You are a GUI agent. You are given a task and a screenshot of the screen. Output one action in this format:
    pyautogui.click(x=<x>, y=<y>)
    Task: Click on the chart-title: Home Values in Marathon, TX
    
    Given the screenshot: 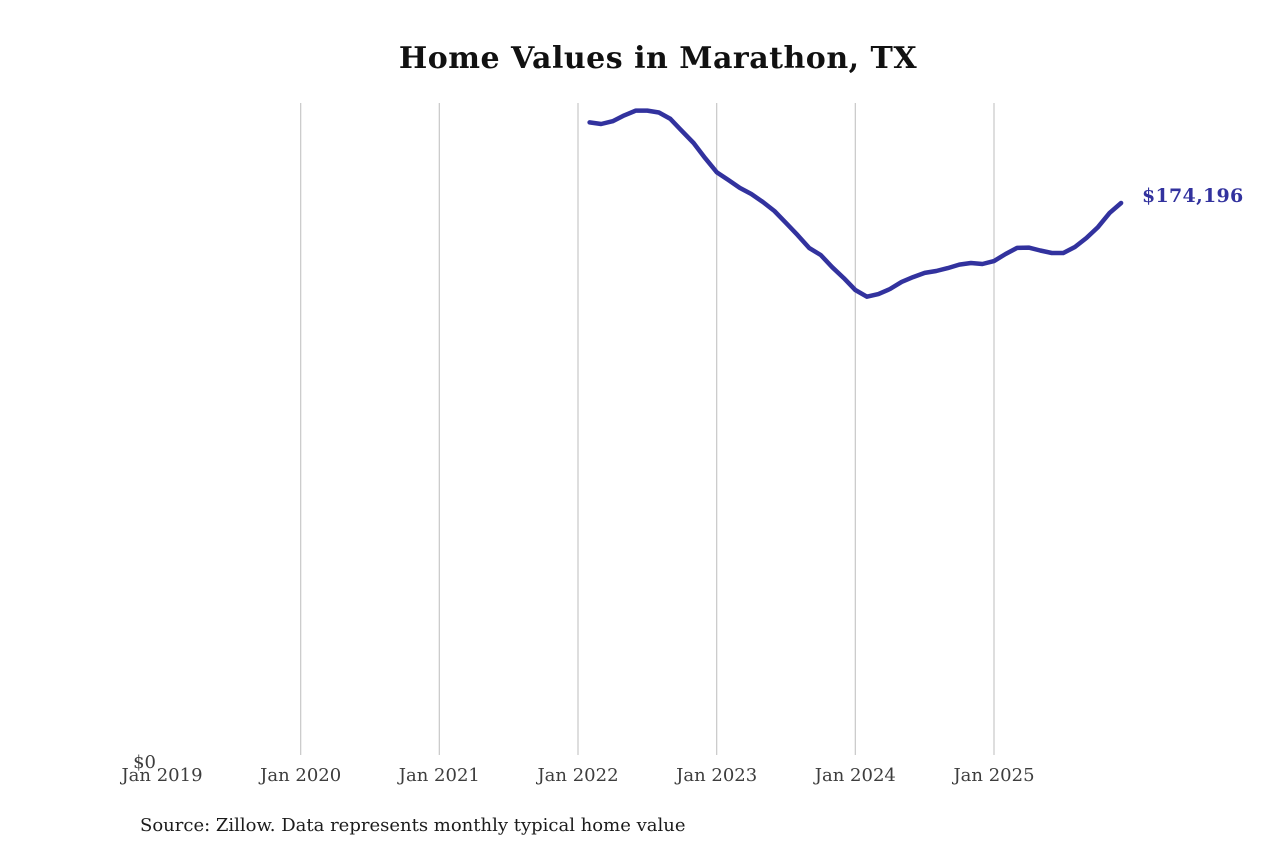 What is the action you would take?
    pyautogui.click(x=640, y=59)
    